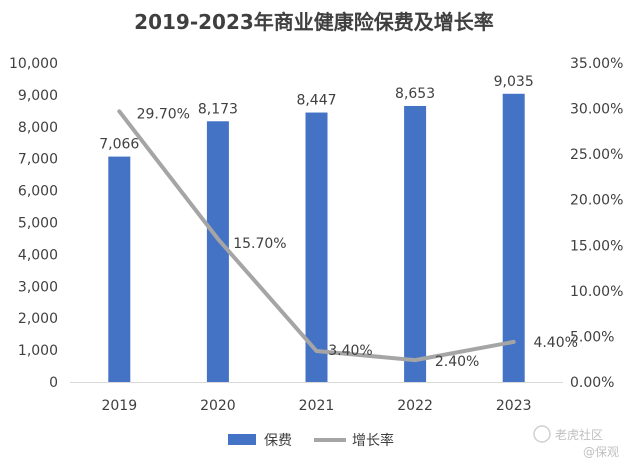 The width and height of the screenshot is (629, 467). What do you see at coordinates (316, 101) in the screenshot?
I see `bar-data-label: 8,447` at bounding box center [316, 101].